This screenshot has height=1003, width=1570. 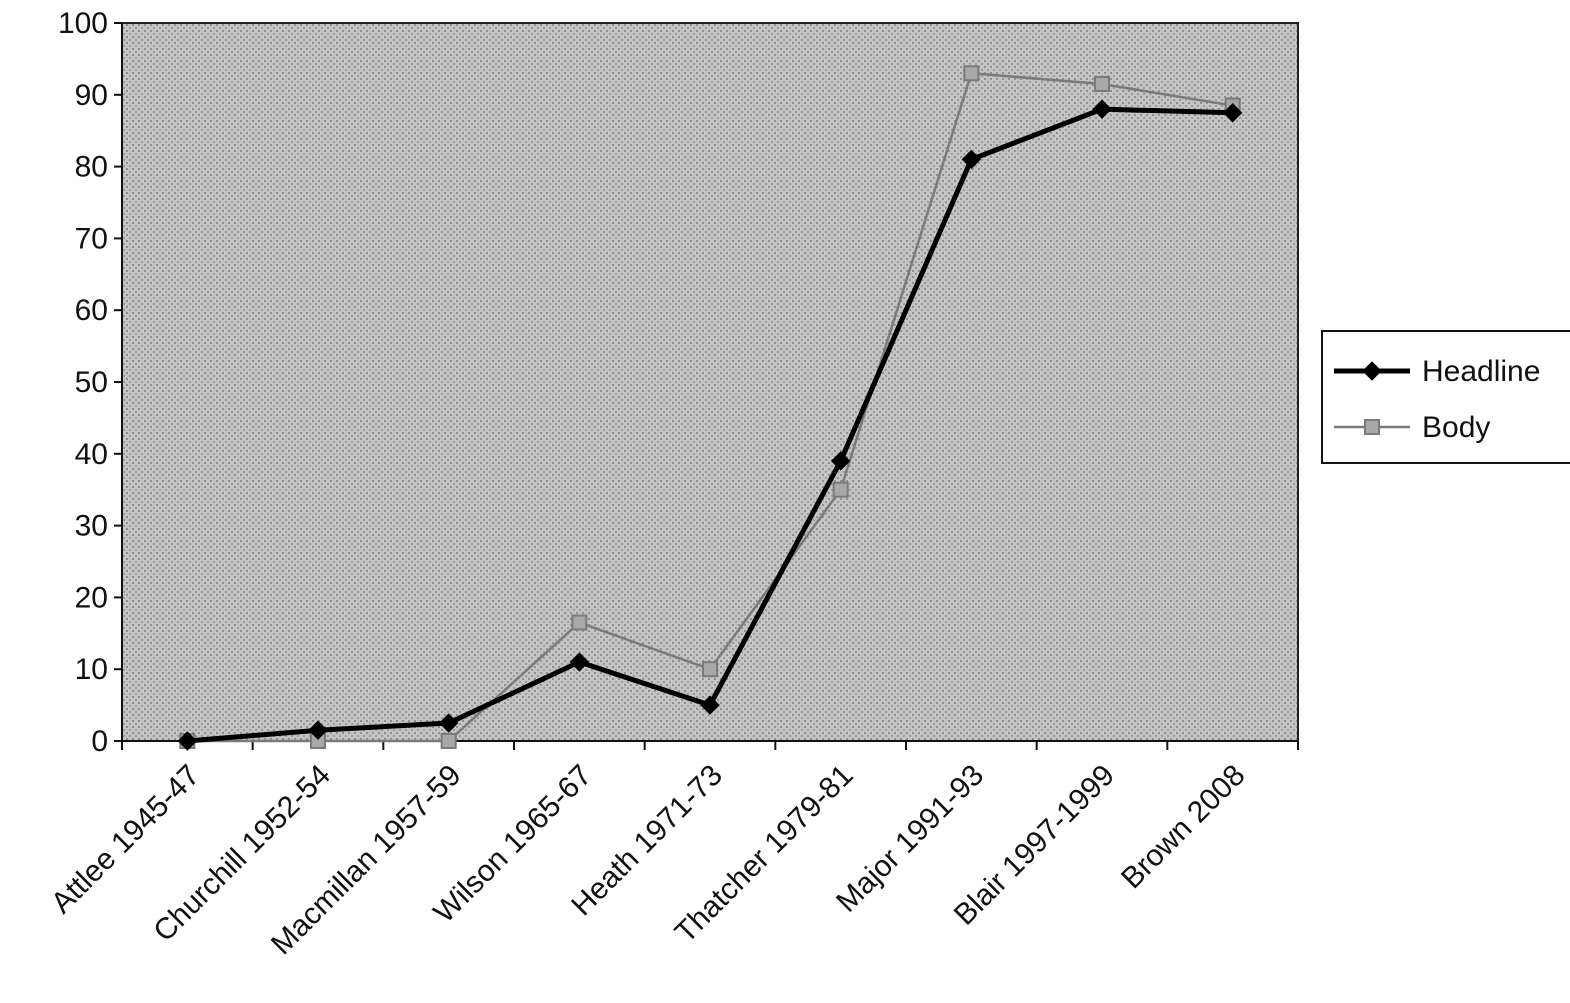 What do you see at coordinates (91, 526) in the screenshot?
I see `y-tick-label: 30` at bounding box center [91, 526].